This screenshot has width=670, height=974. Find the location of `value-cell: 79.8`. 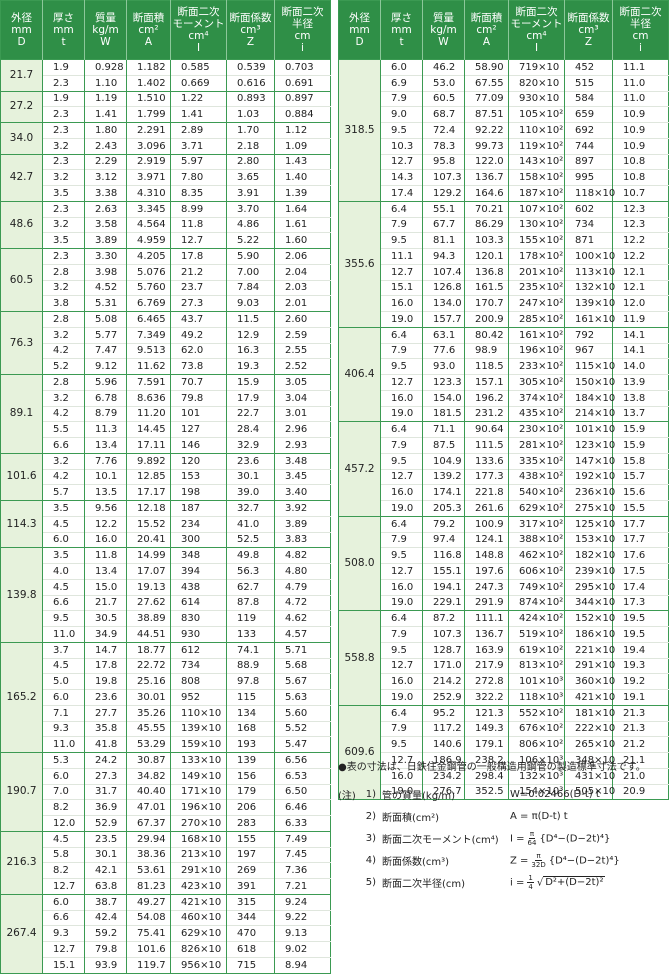

value-cell: 79.8 is located at coordinates (198, 397).